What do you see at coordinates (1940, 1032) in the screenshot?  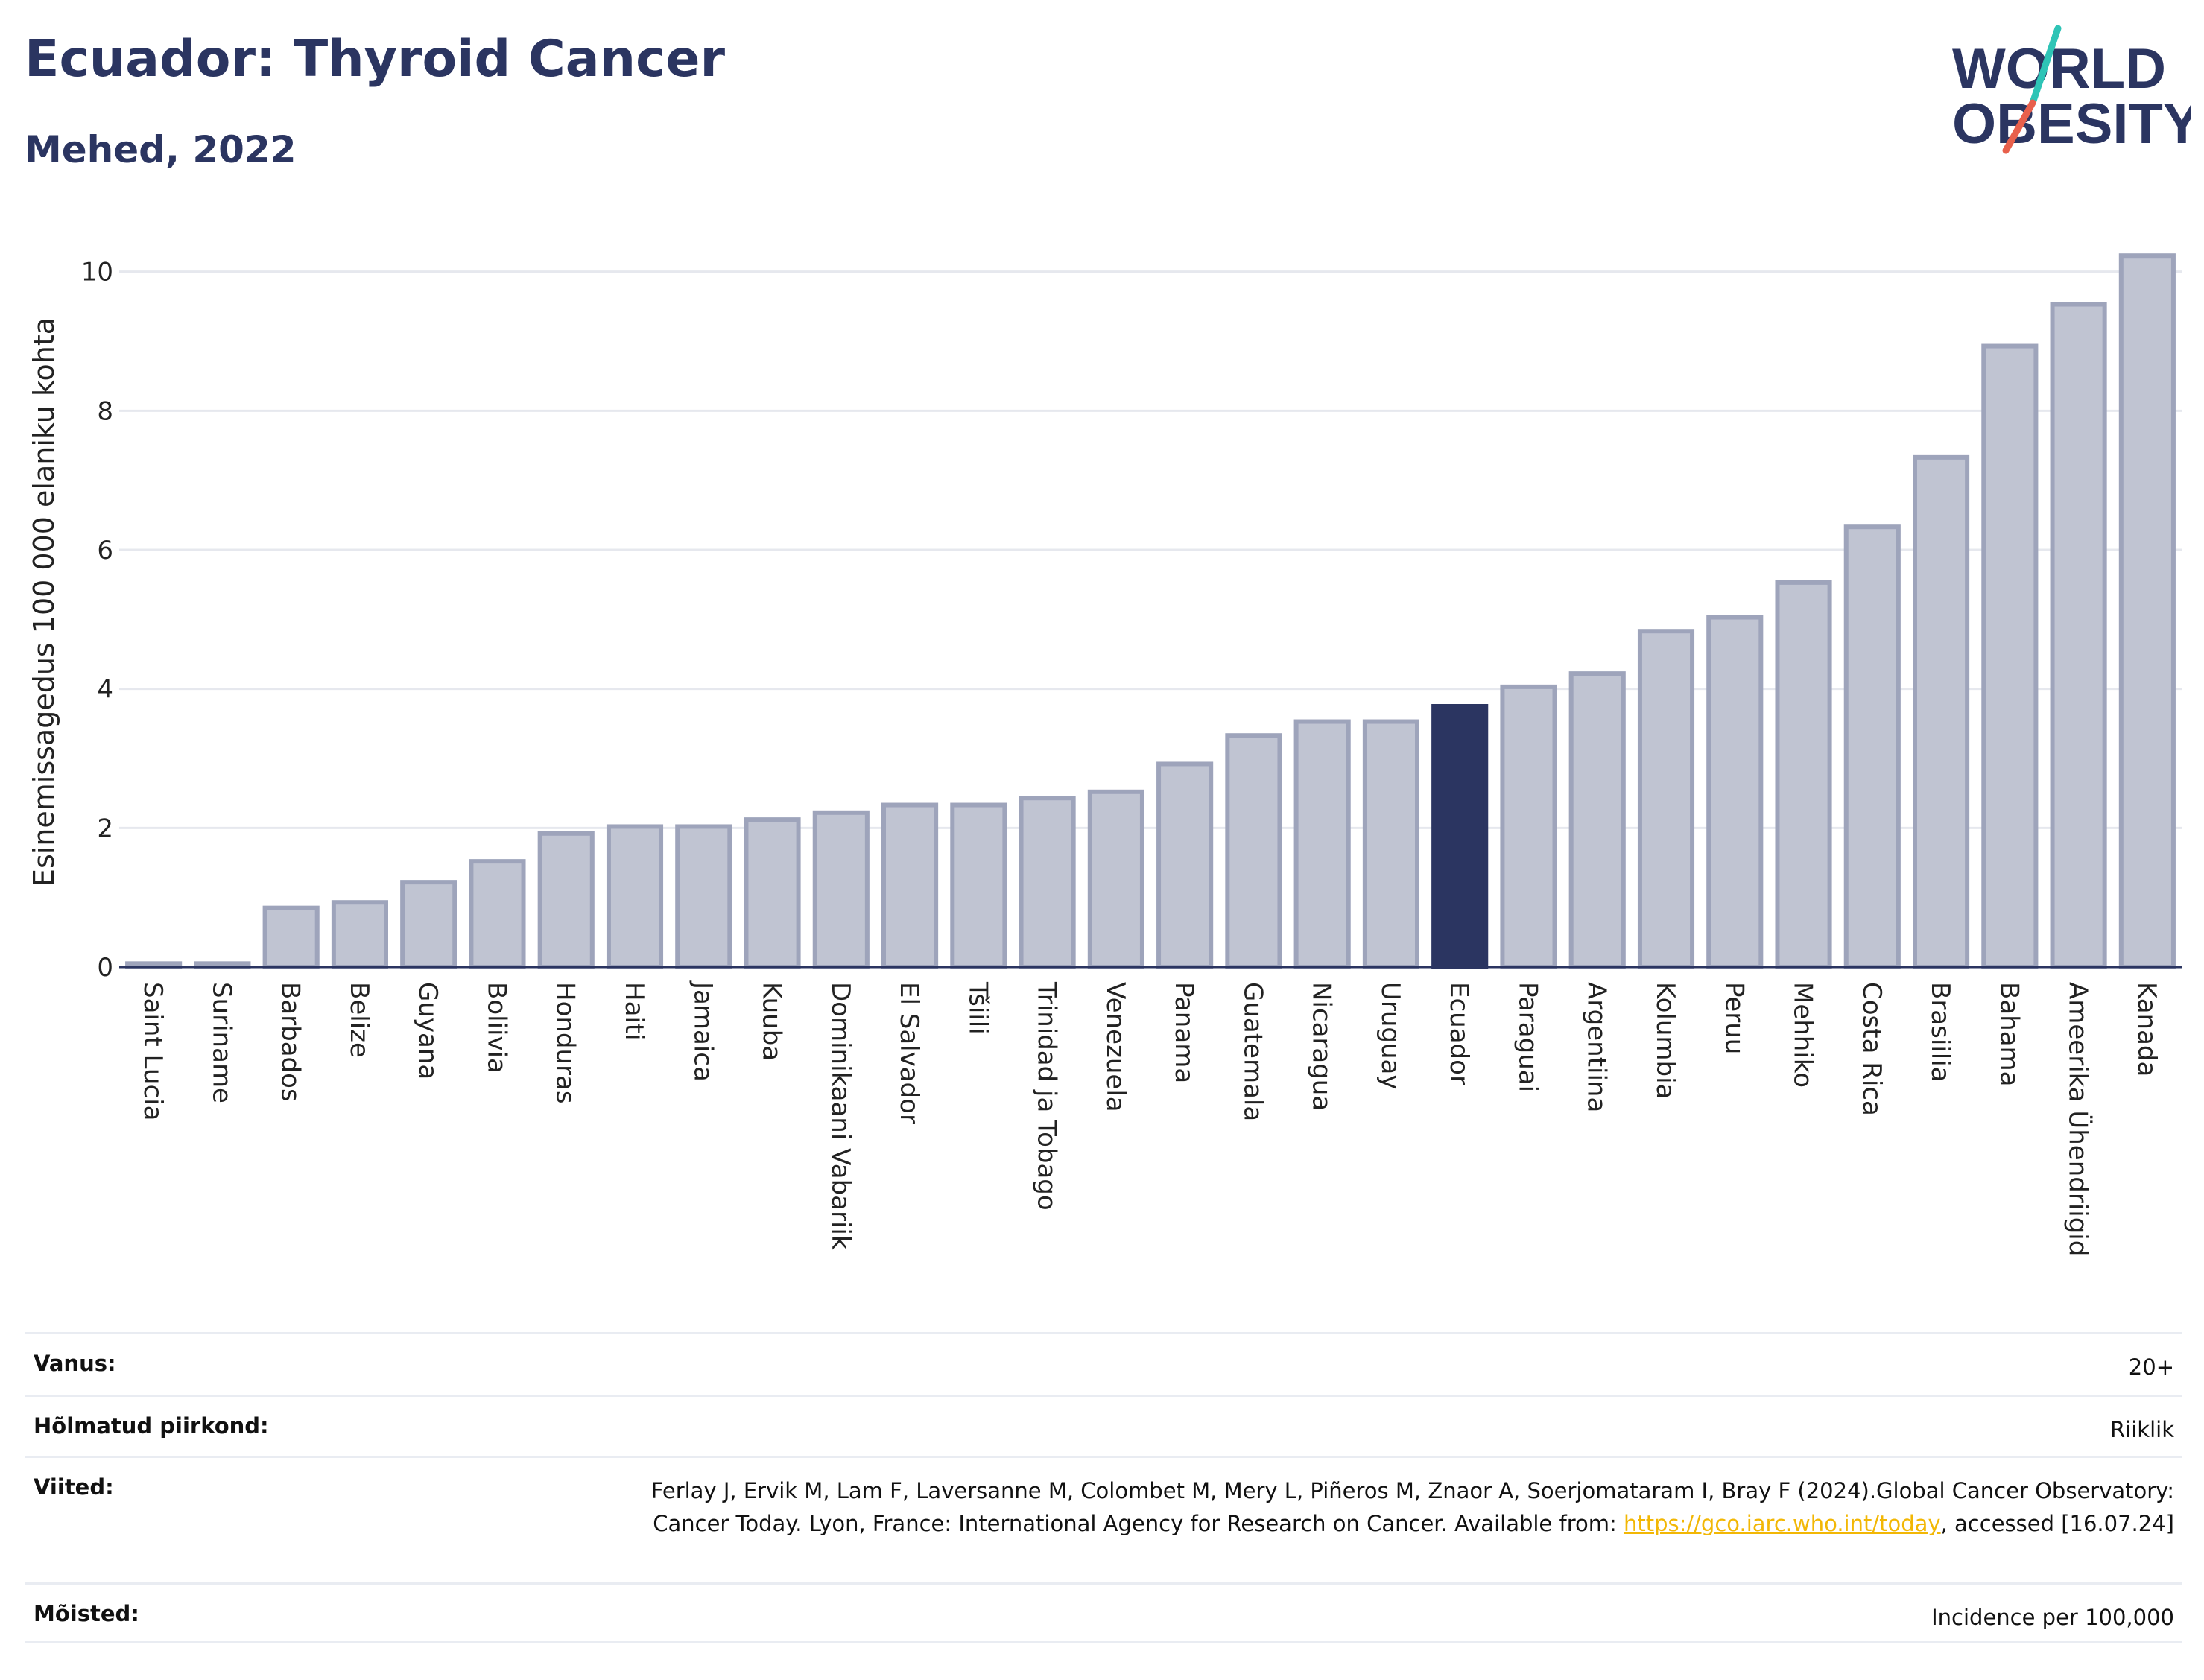 I see `x-tick-label: Brasiilia` at bounding box center [1940, 1032].